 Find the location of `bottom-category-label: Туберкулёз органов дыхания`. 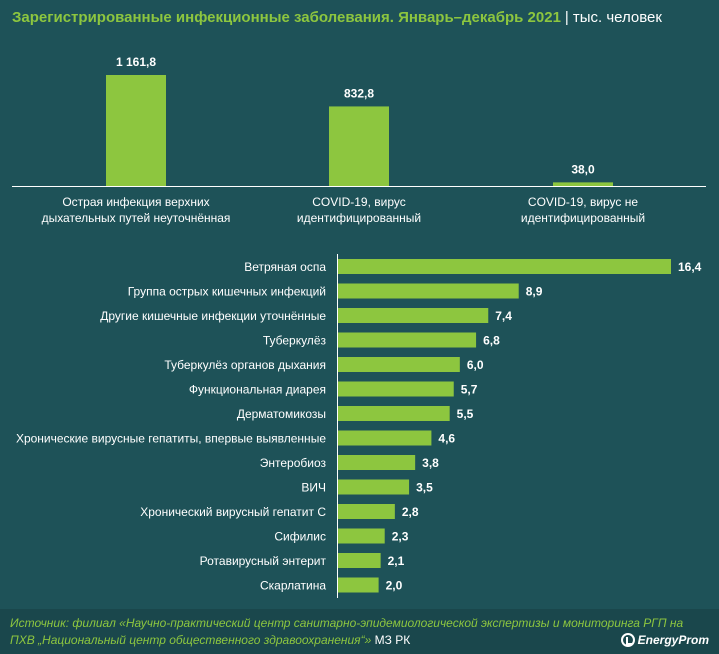

bottom-category-label: Туберкулёз органов дыхания is located at coordinates (245, 365).